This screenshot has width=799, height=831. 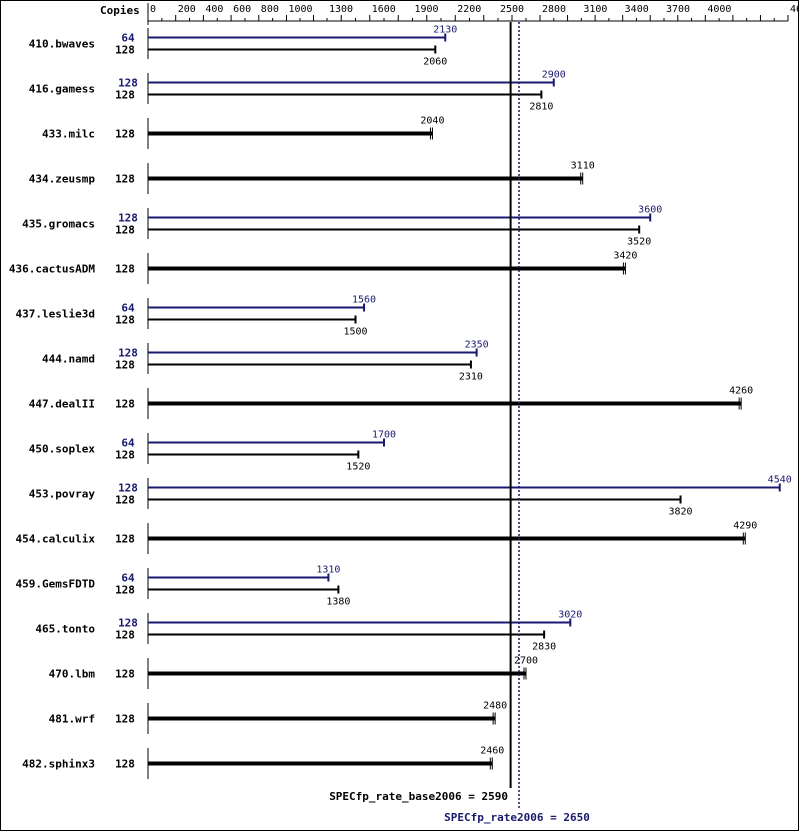 I want to click on base-value-label: 2040, so click(x=432, y=121).